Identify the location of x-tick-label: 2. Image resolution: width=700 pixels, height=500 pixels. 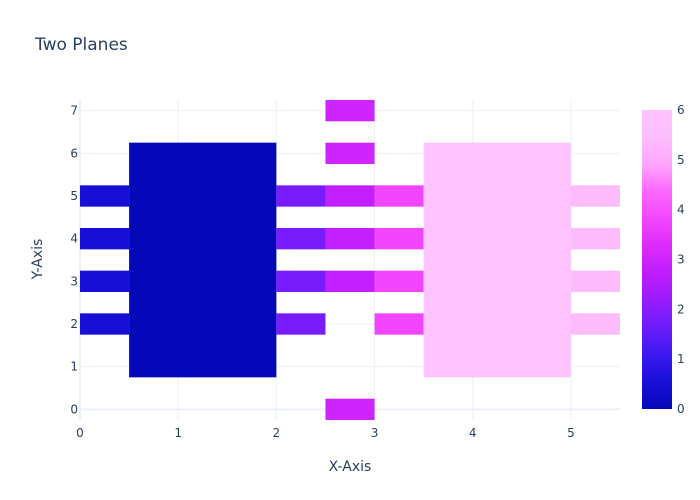
(277, 433).